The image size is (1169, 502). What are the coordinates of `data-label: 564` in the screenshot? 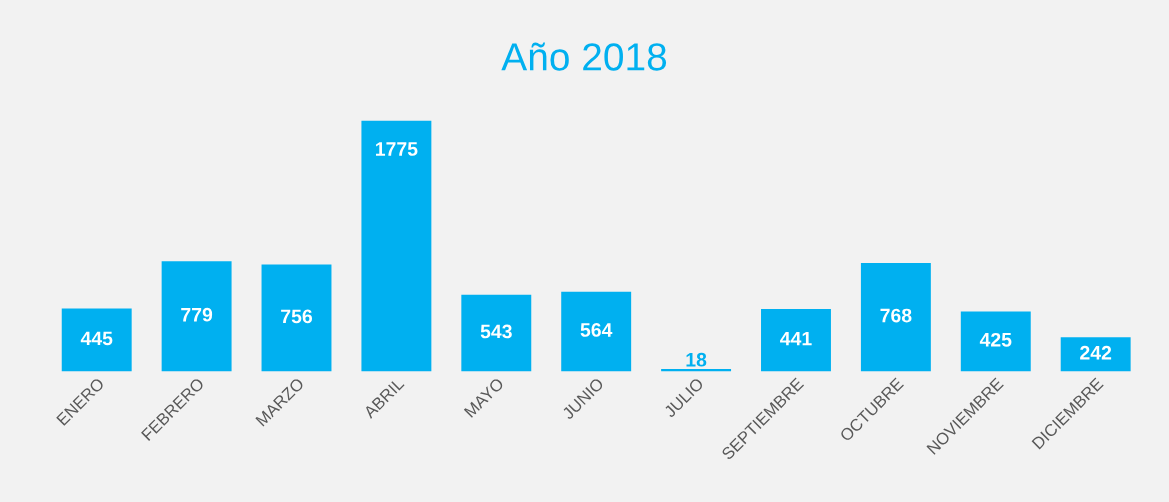 It's located at (596, 330).